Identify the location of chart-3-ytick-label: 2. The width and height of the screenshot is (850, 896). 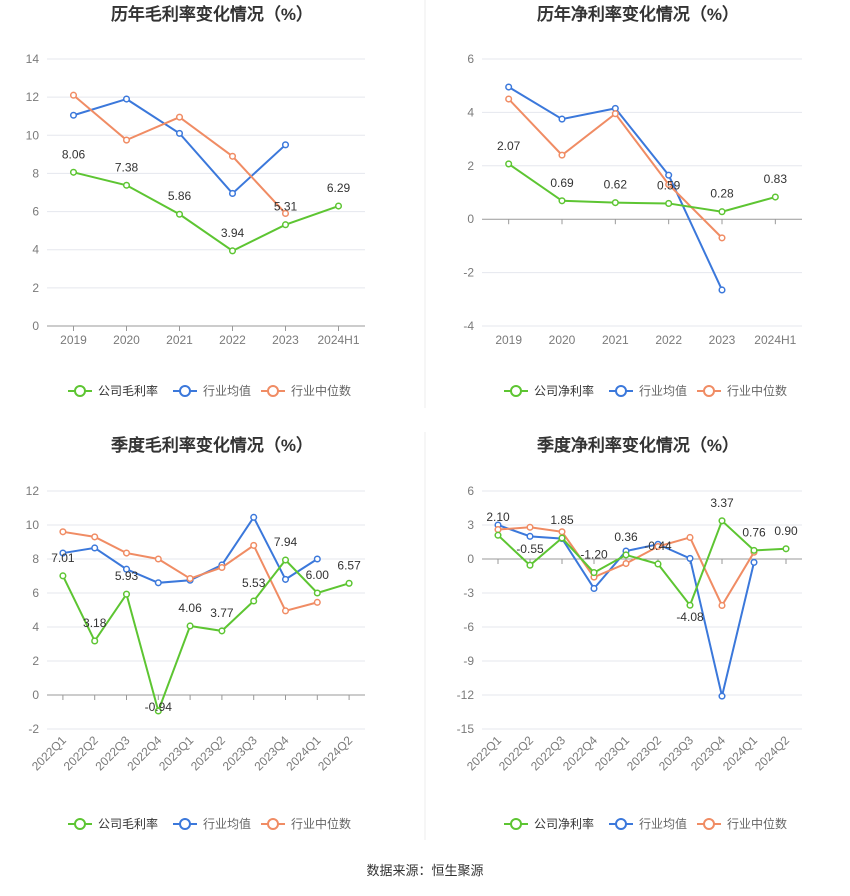
(35, 661).